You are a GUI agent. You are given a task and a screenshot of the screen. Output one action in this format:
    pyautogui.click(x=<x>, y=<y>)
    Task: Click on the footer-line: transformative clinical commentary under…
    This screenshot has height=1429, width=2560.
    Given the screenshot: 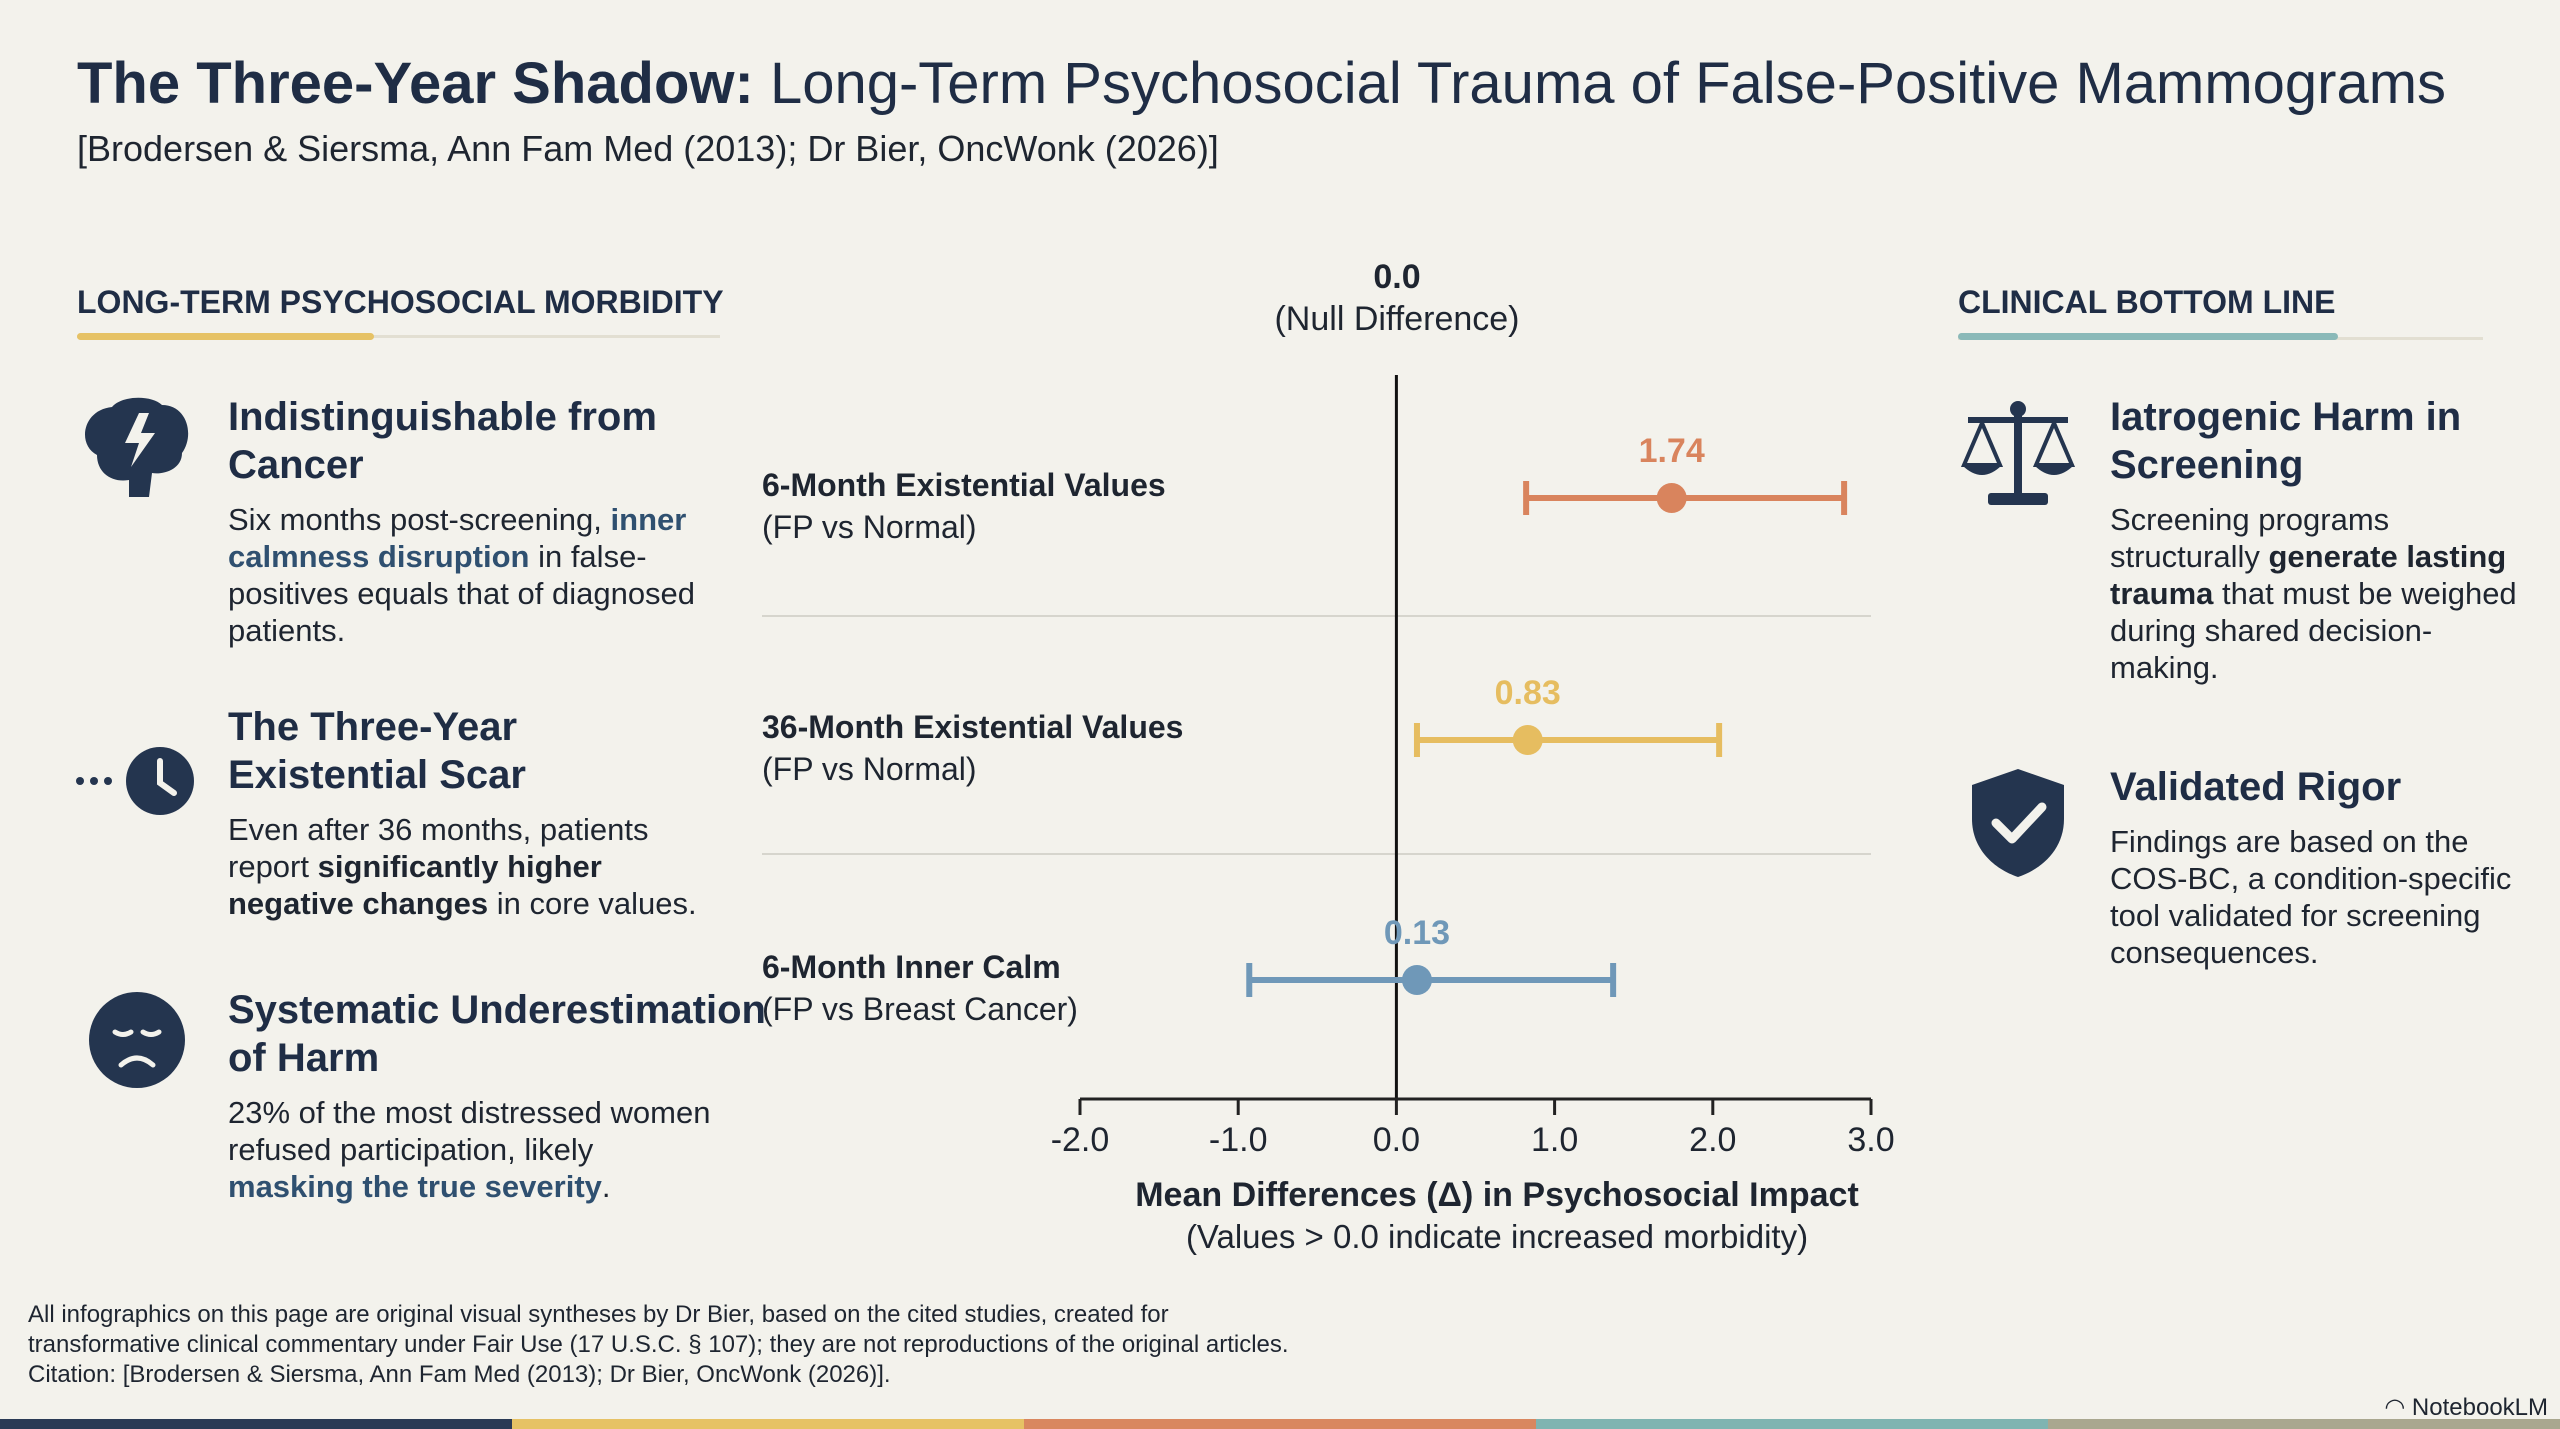 What is the action you would take?
    pyautogui.click(x=658, y=1344)
    